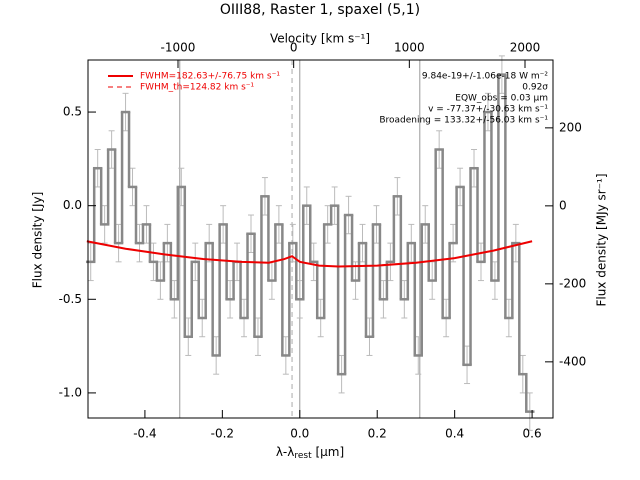 The height and width of the screenshot is (480, 640). What do you see at coordinates (572, 283) in the screenshot?
I see `y2-tick-label: -200` at bounding box center [572, 283].